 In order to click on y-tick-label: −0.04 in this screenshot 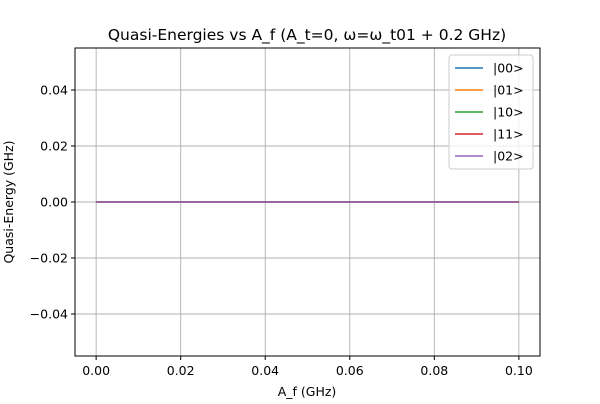, I will do `click(49, 314)`.